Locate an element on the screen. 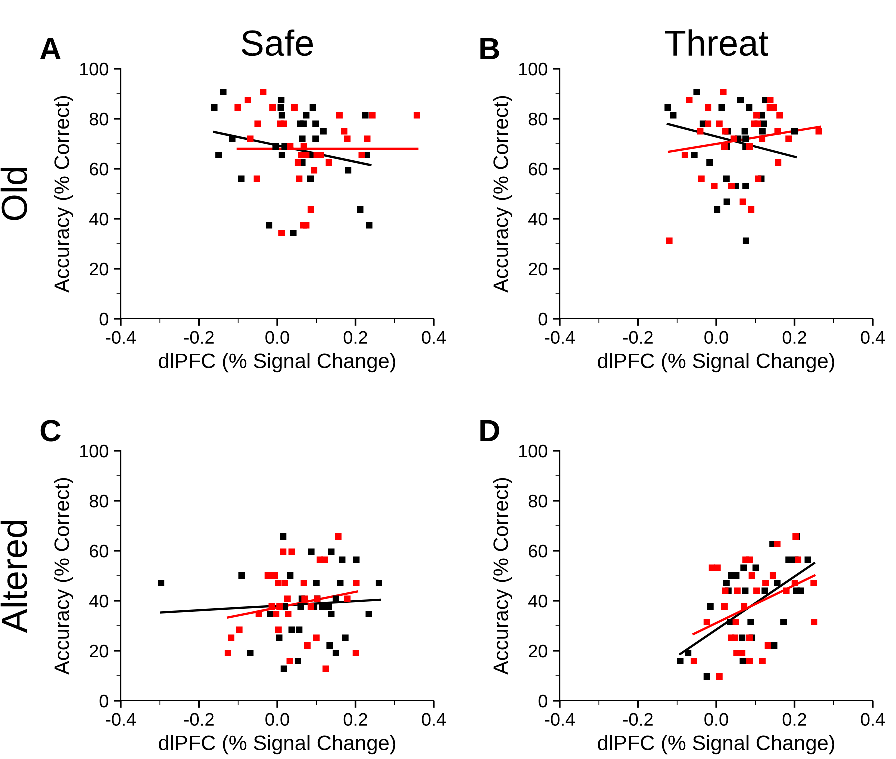 Image resolution: width=896 pixels, height=759 pixels. x-tick-label: 0.0 is located at coordinates (278, 337).